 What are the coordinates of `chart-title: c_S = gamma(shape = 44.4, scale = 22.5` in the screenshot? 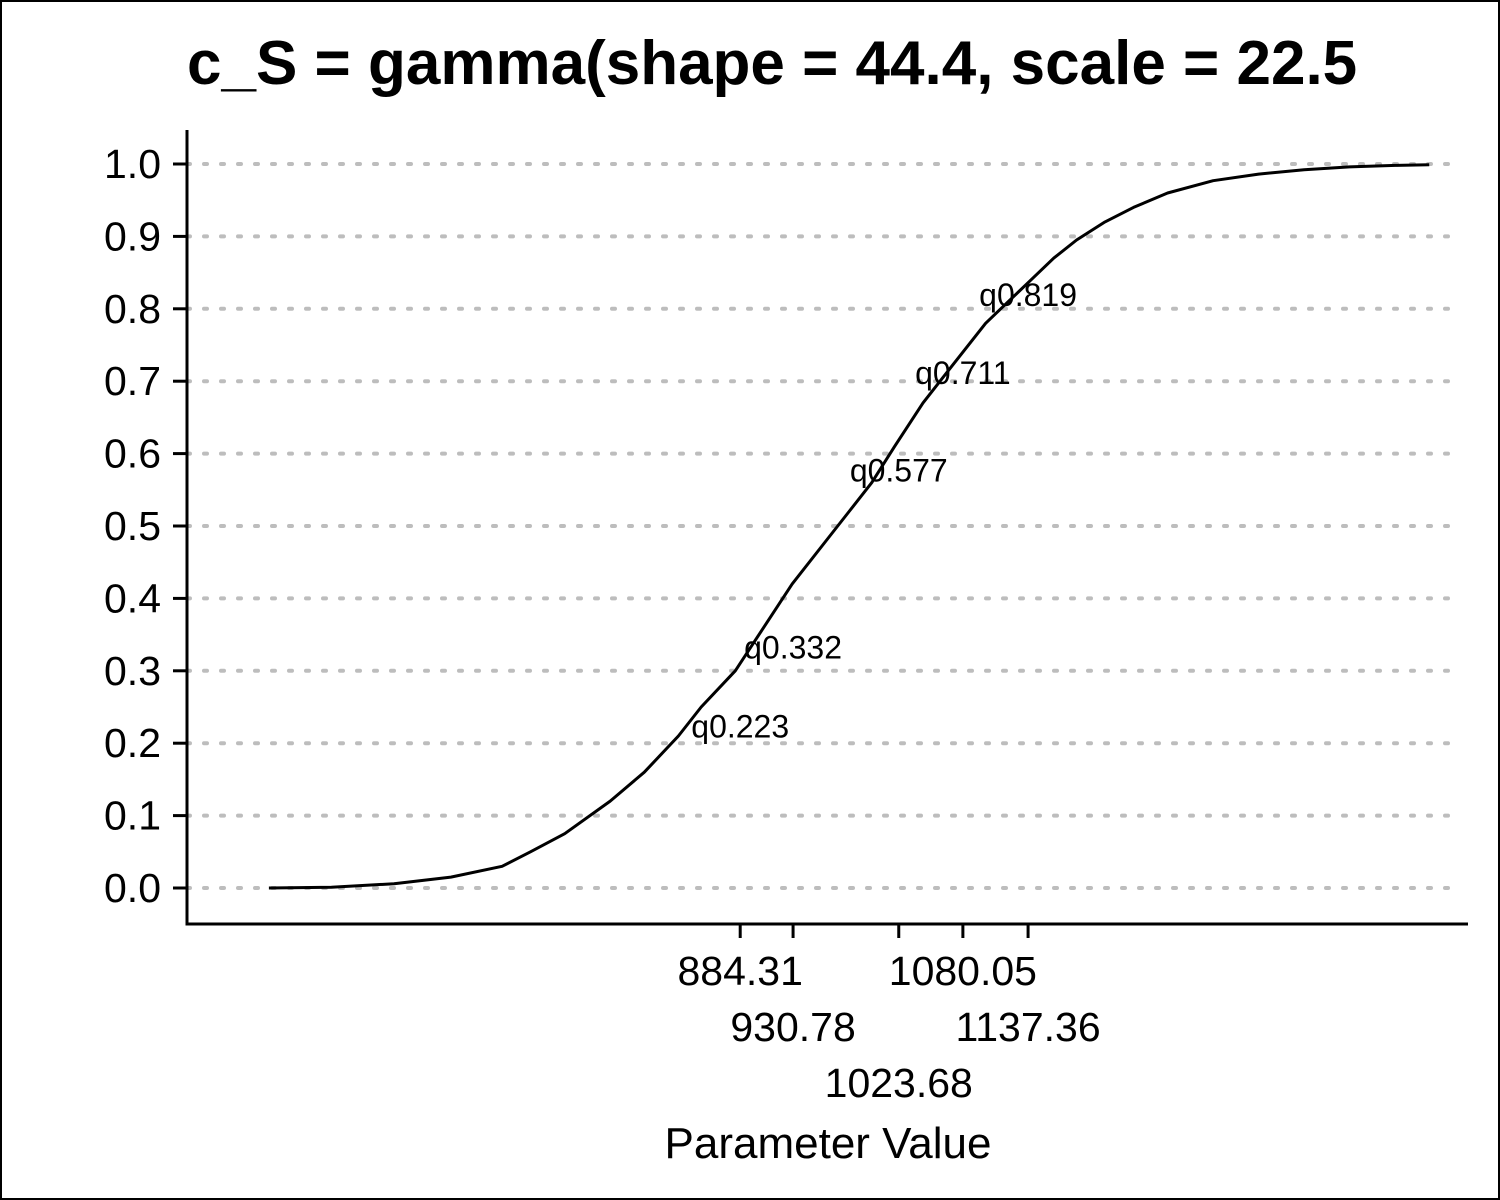 It's located at (772, 63).